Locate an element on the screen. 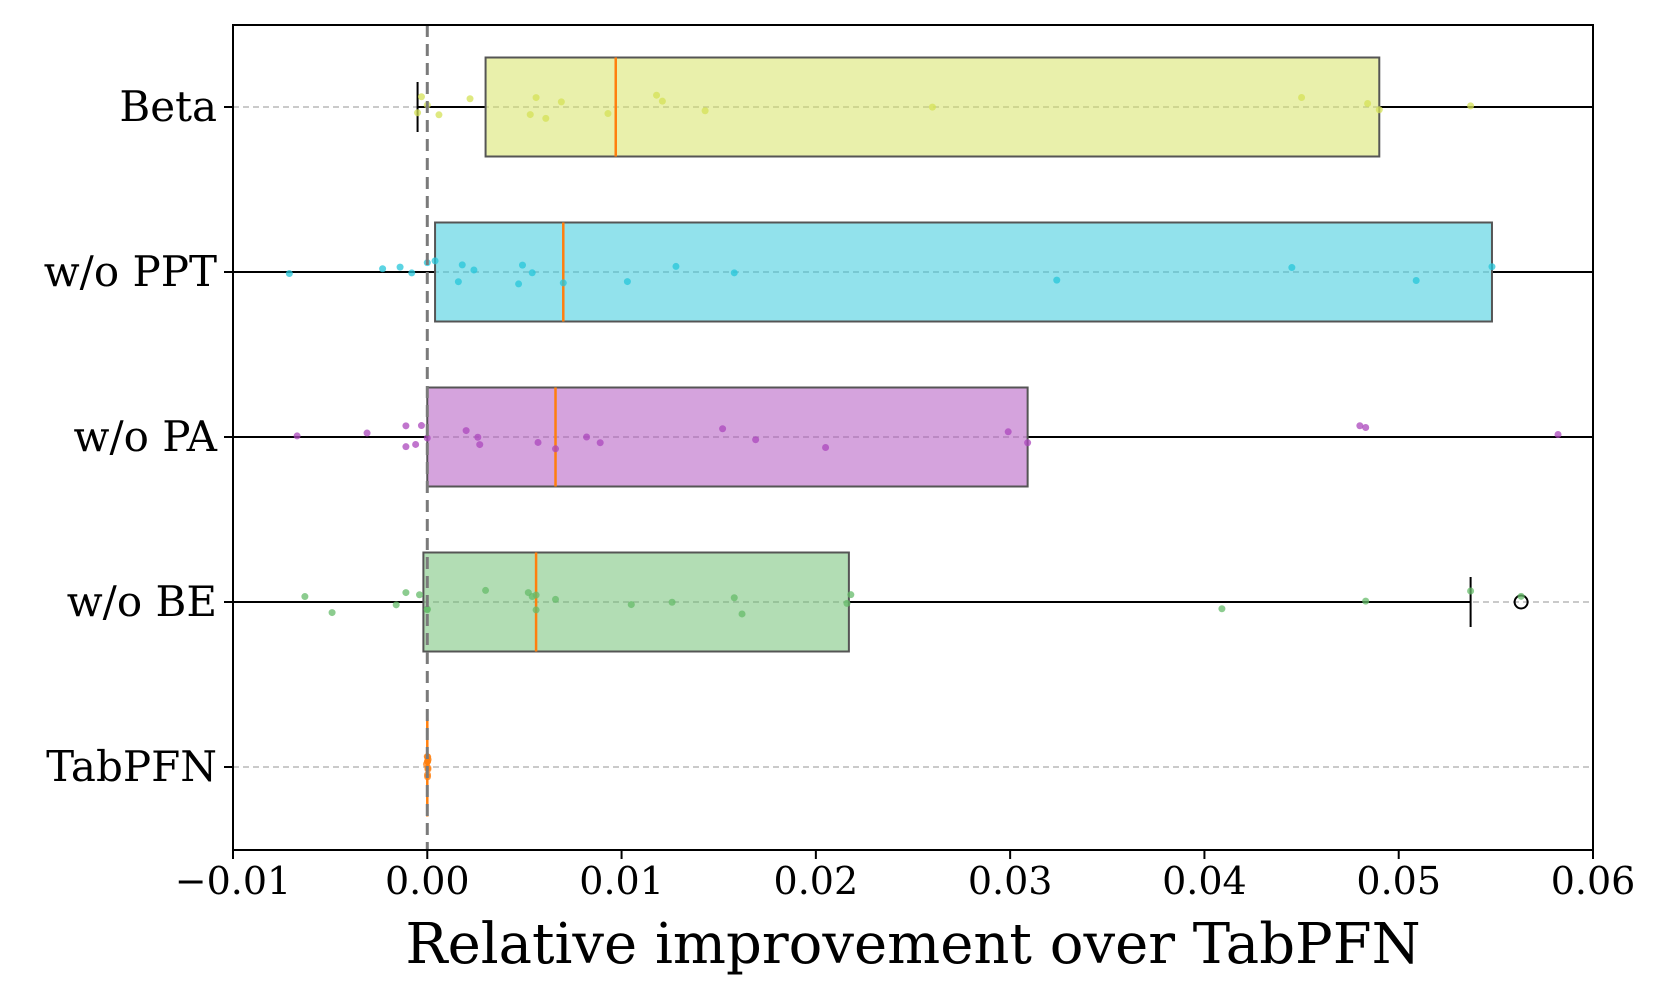  box-w-o-be is located at coordinates (636, 602).